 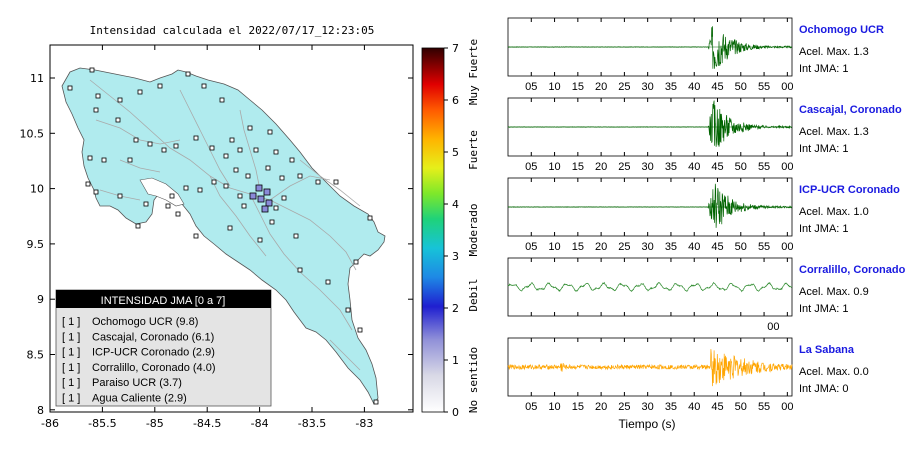 I want to click on lon-tick-label: -85.5, so click(x=102, y=423).